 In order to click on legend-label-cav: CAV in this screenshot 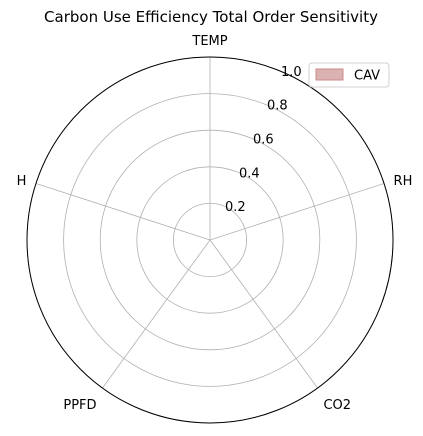, I will do `click(367, 76)`.